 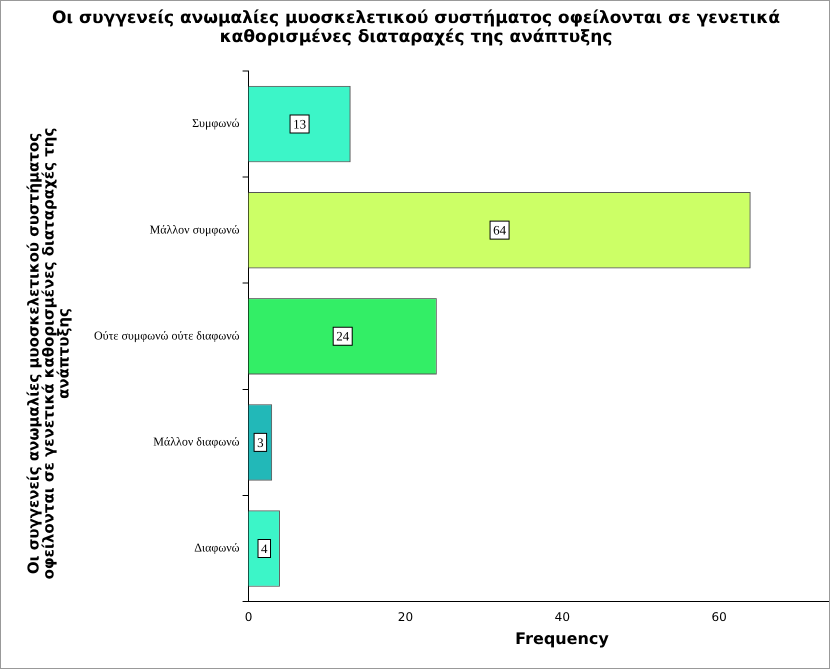 What do you see at coordinates (562, 617) in the screenshot?
I see `x-tick-label: 40` at bounding box center [562, 617].